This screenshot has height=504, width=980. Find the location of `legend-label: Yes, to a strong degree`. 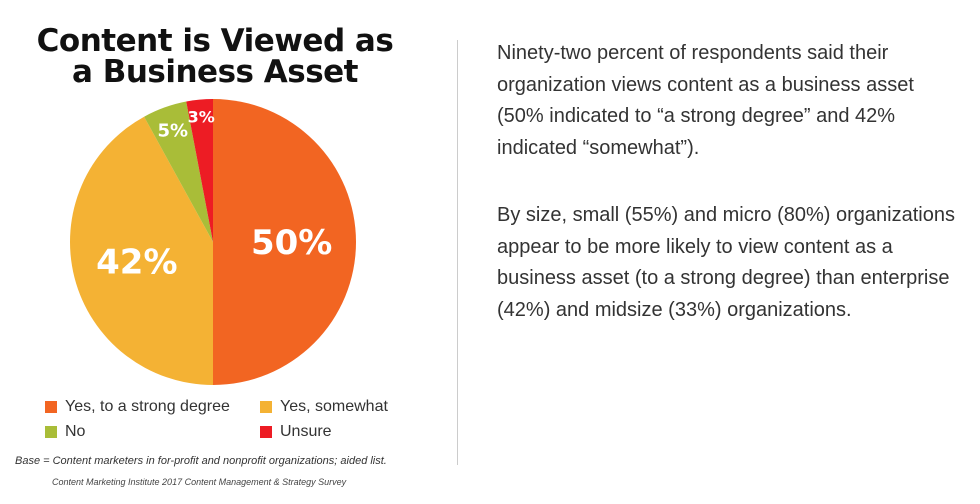

legend-label: Yes, to a strong degree is located at coordinates (147, 406).